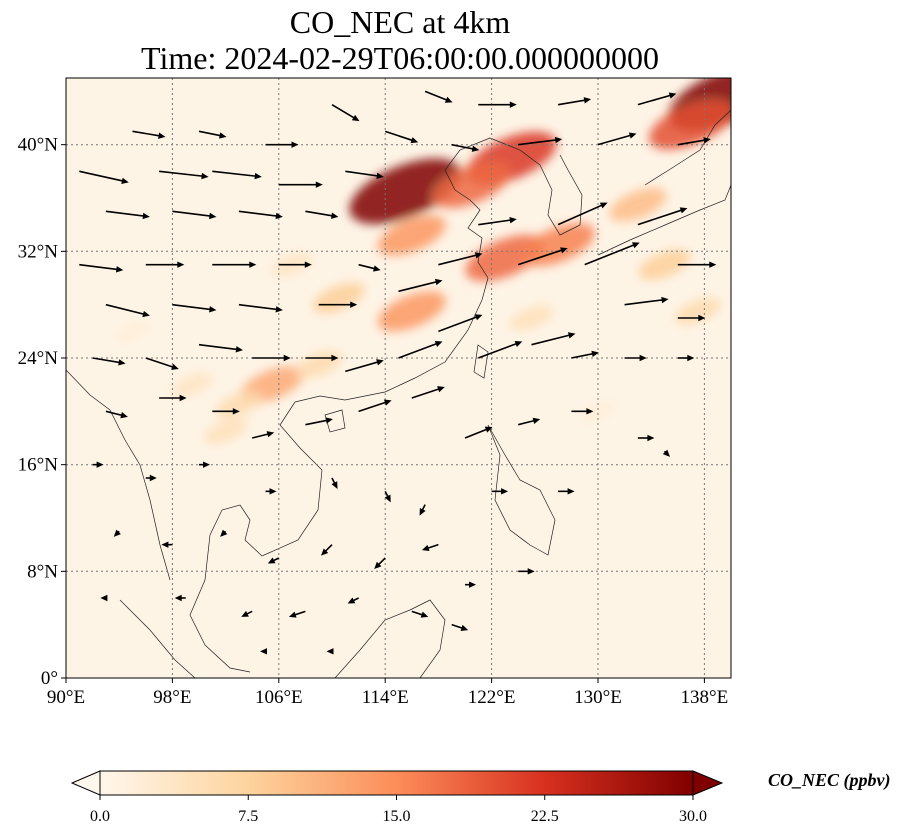 The height and width of the screenshot is (836, 920). I want to click on colorbar-tick-label: 0.0, so click(100, 816).